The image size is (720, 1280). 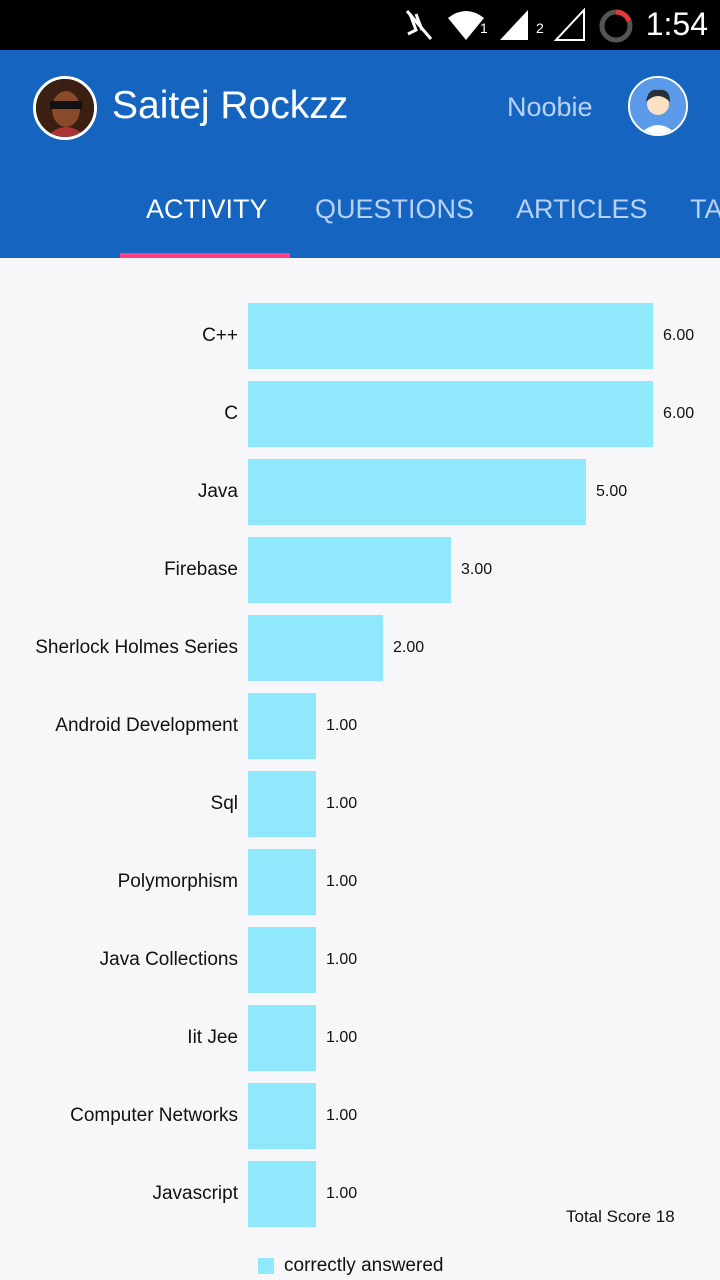 What do you see at coordinates (154, 1115) in the screenshot?
I see `category-label: Computer Networks` at bounding box center [154, 1115].